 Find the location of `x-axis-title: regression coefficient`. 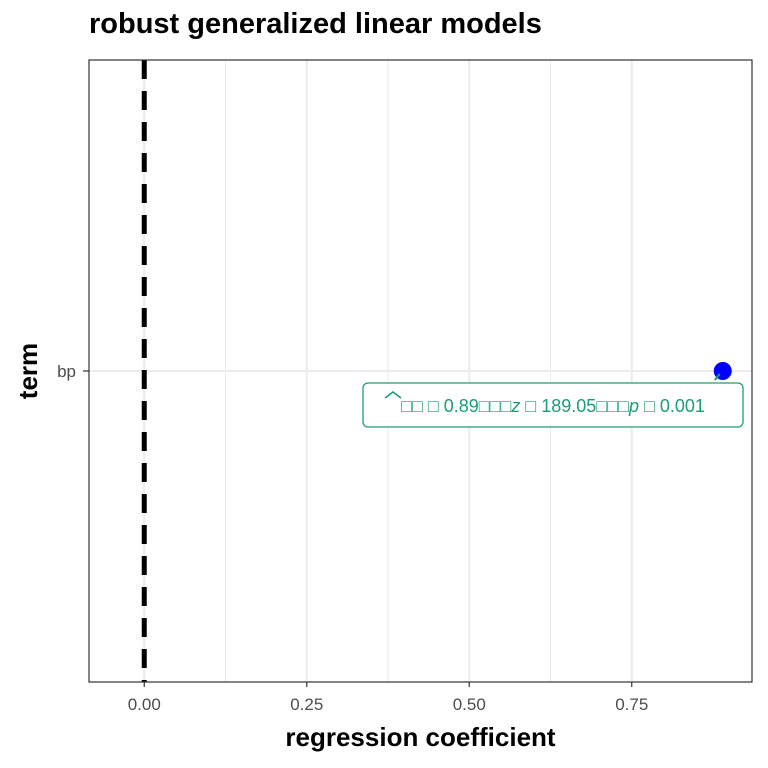

x-axis-title: regression coefficient is located at coordinates (420, 737).